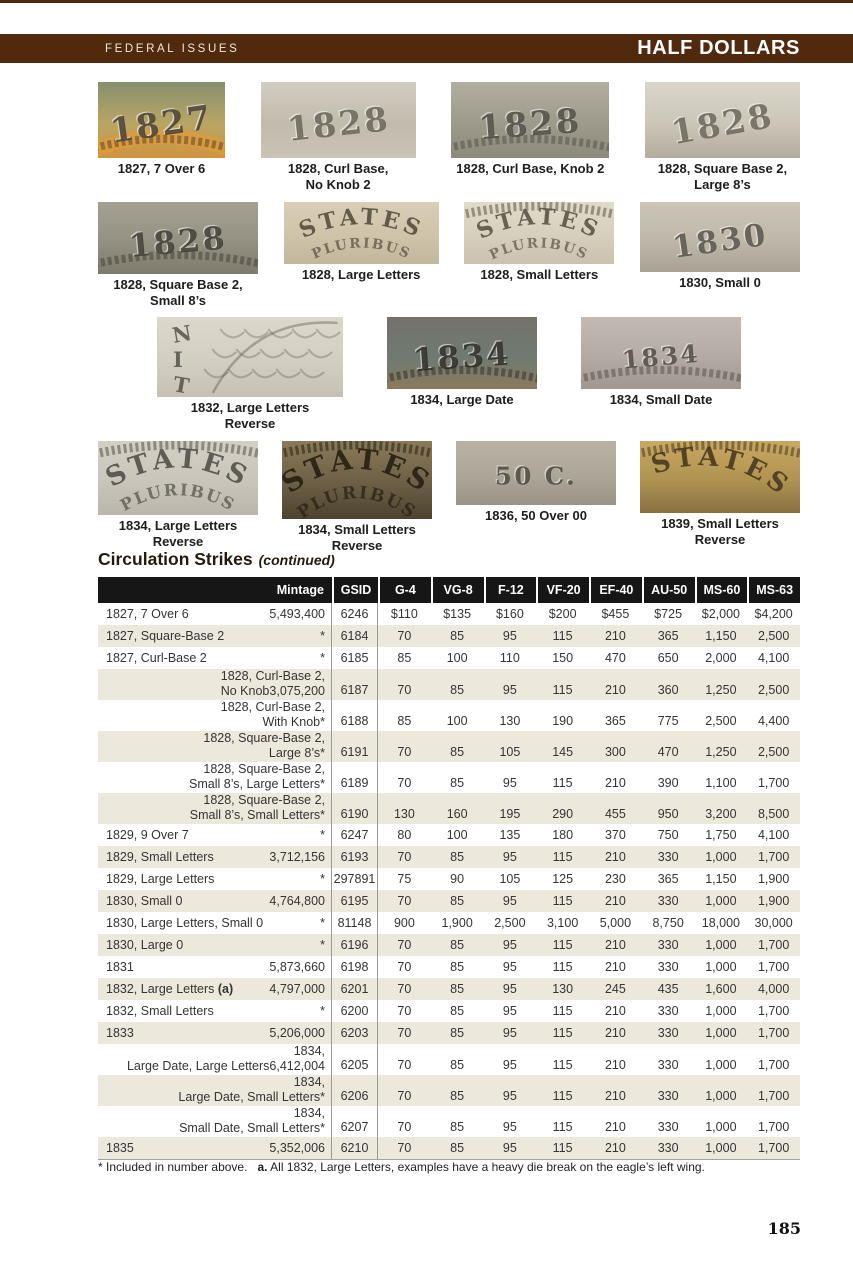  What do you see at coordinates (355, 685) in the screenshot?
I see `gsid-cell: 6187` at bounding box center [355, 685].